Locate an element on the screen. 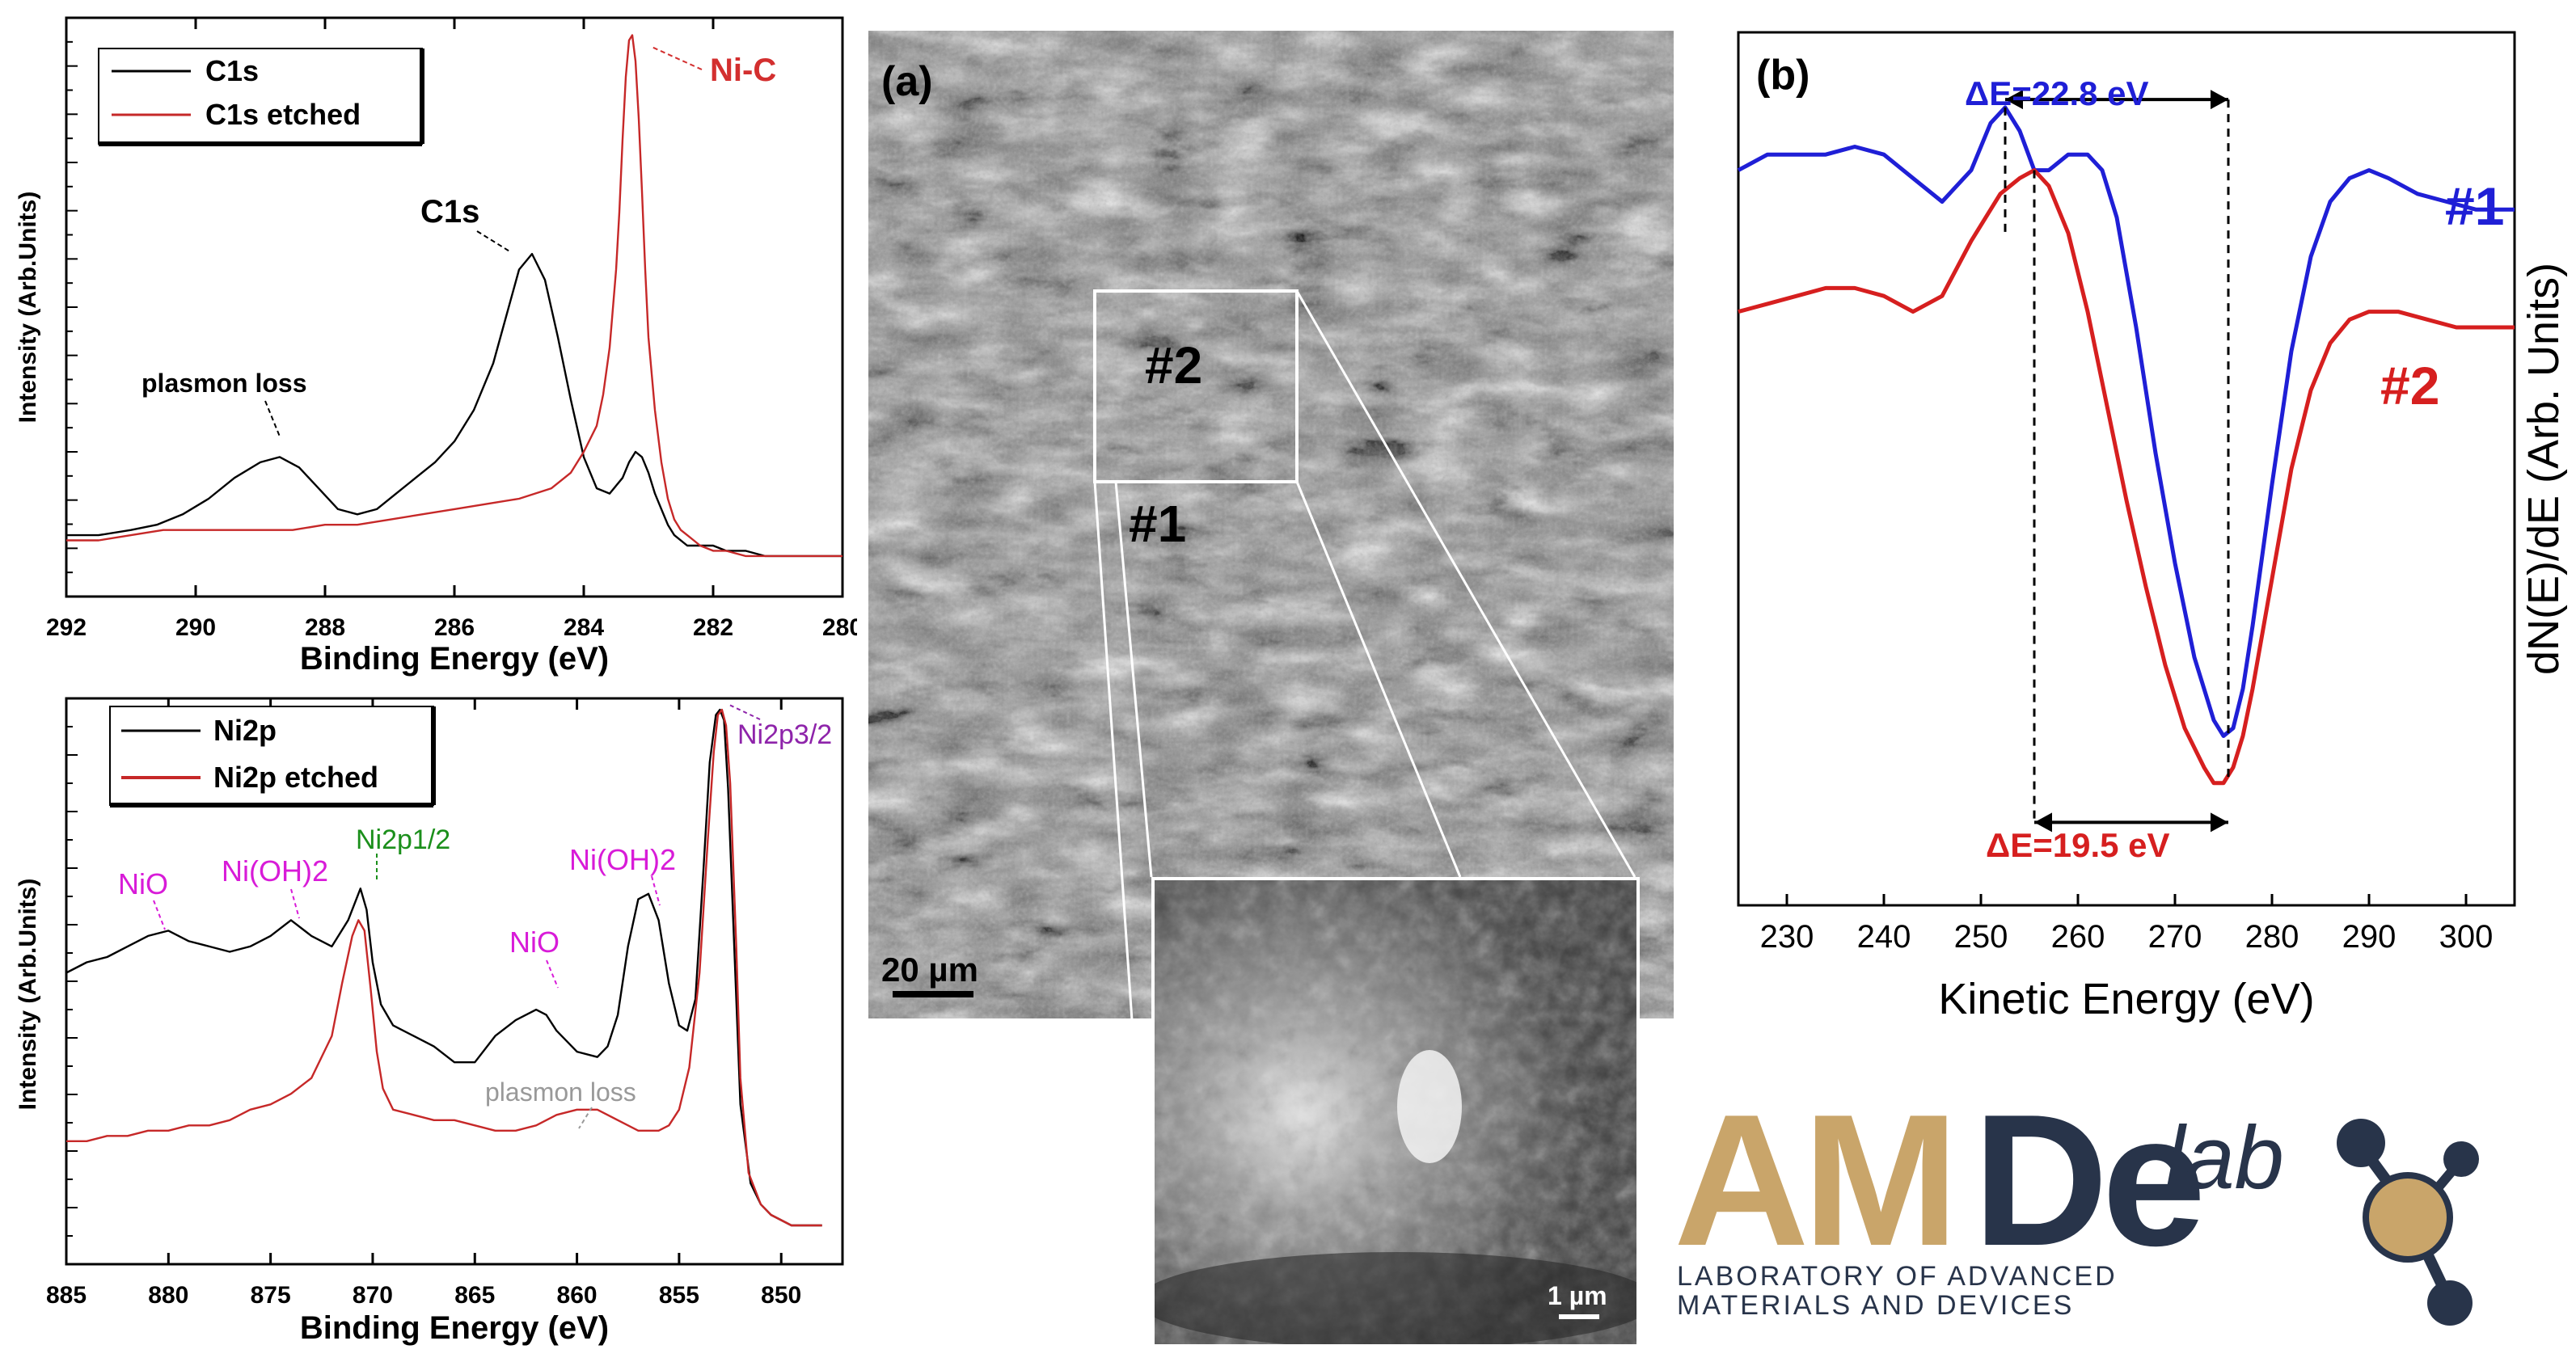 The image size is (2576, 1362). auger-ticks: 230 240 250 260 270 280 290 300 is located at coordinates (2127, 924).